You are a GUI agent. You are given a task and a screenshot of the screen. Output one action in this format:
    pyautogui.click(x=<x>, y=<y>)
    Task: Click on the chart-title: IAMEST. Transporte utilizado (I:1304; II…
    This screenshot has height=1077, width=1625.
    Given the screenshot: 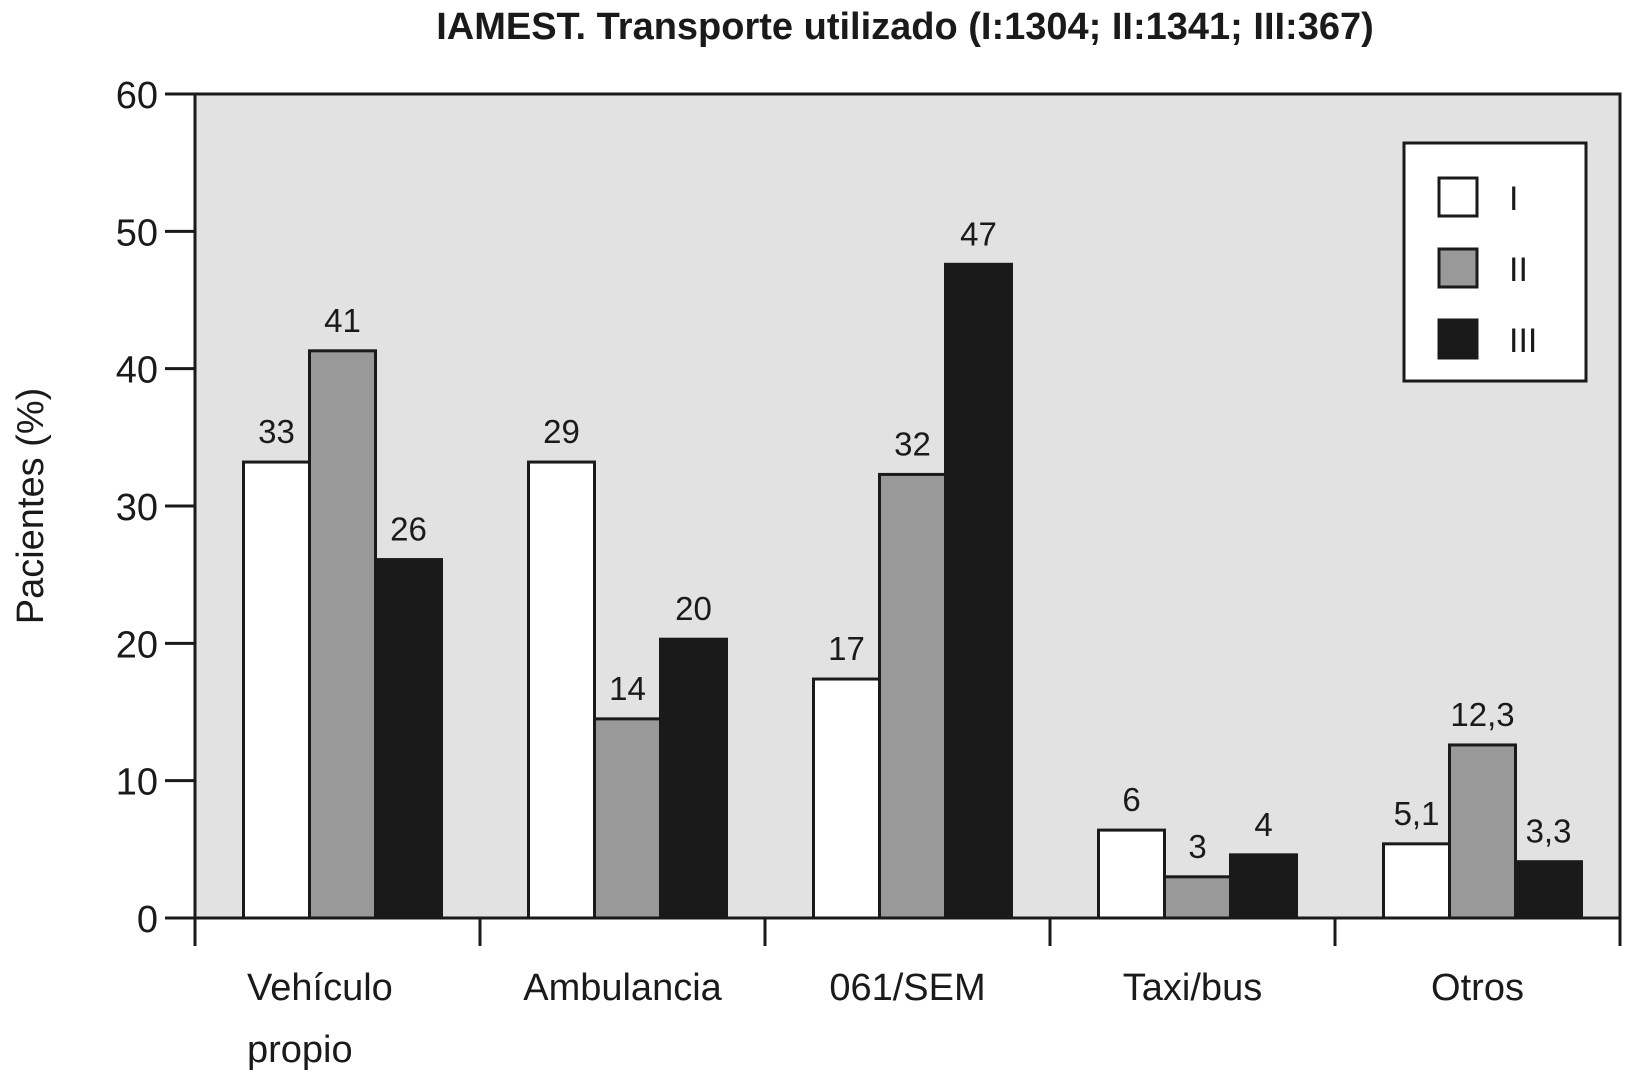 What is the action you would take?
    pyautogui.click(x=905, y=27)
    